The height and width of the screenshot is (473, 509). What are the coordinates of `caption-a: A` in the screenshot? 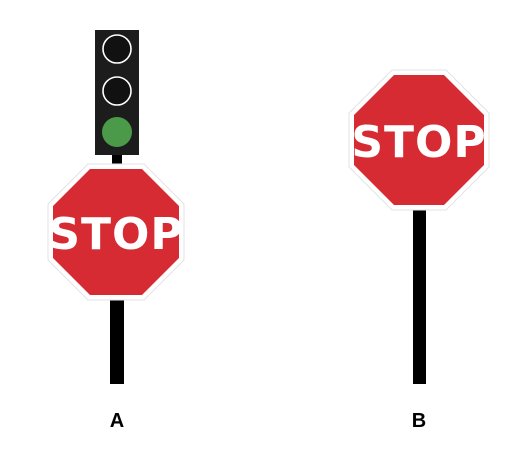 It's located at (117, 421).